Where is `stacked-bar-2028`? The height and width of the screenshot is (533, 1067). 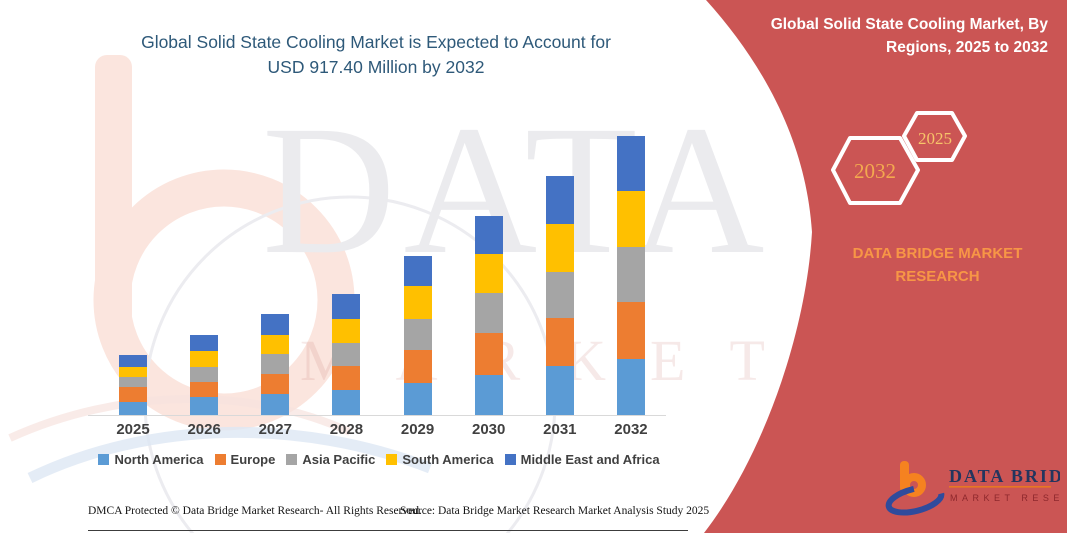
stacked-bar-2028 is located at coordinates (346, 354).